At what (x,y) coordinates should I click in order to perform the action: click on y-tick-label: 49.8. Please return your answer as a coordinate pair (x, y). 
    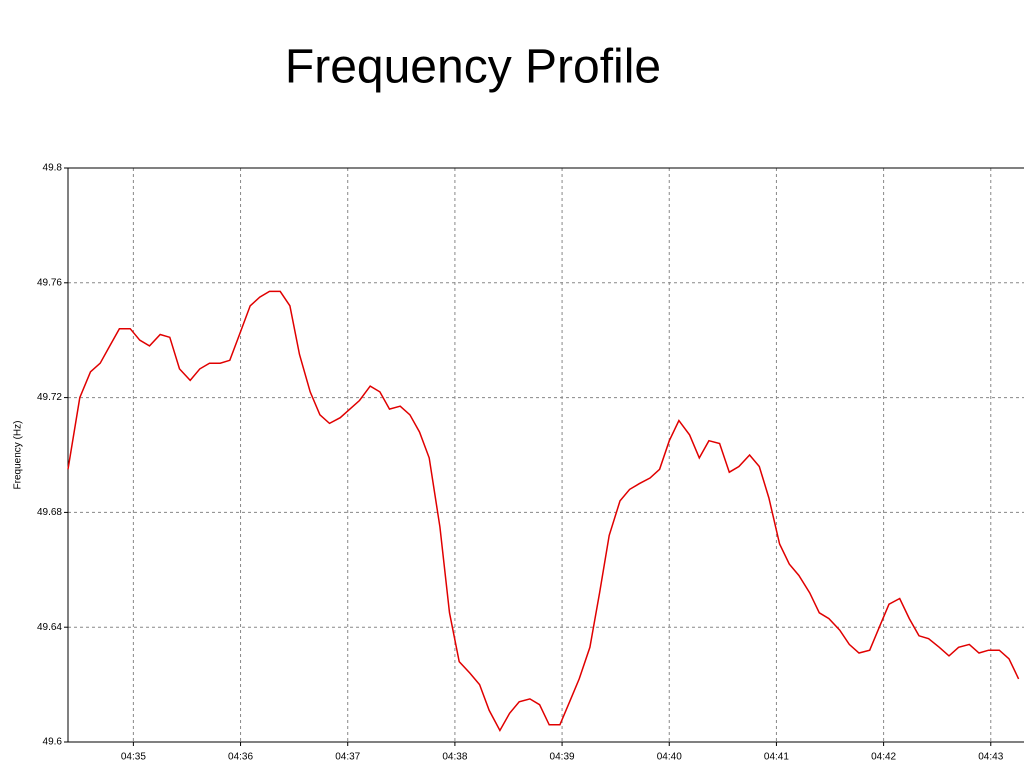
    Looking at the image, I should click on (53, 168).